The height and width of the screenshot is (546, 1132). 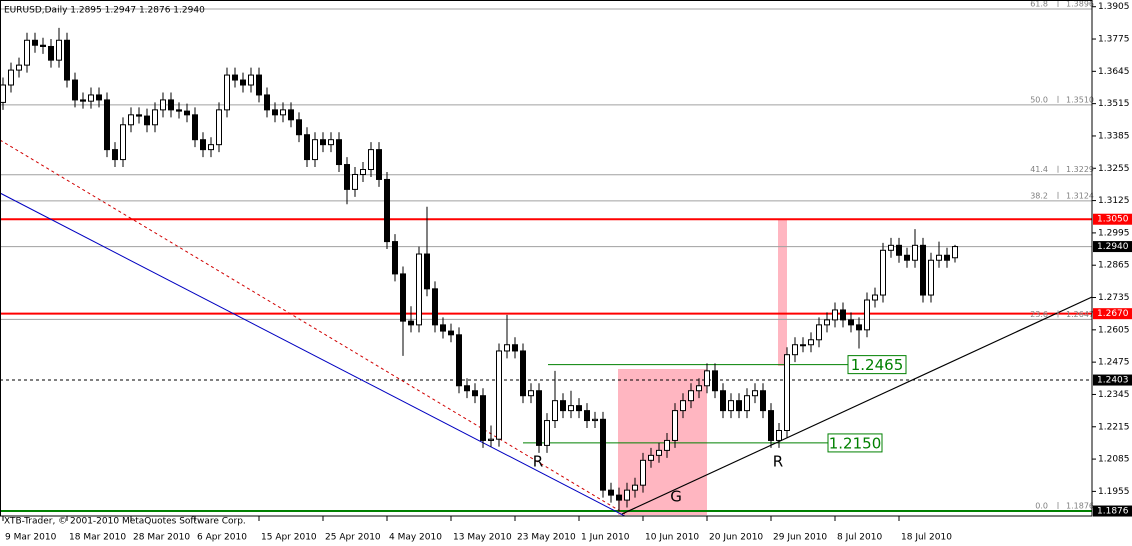 I want to click on x-tick-label: 10 Jun 2010, so click(x=672, y=538).